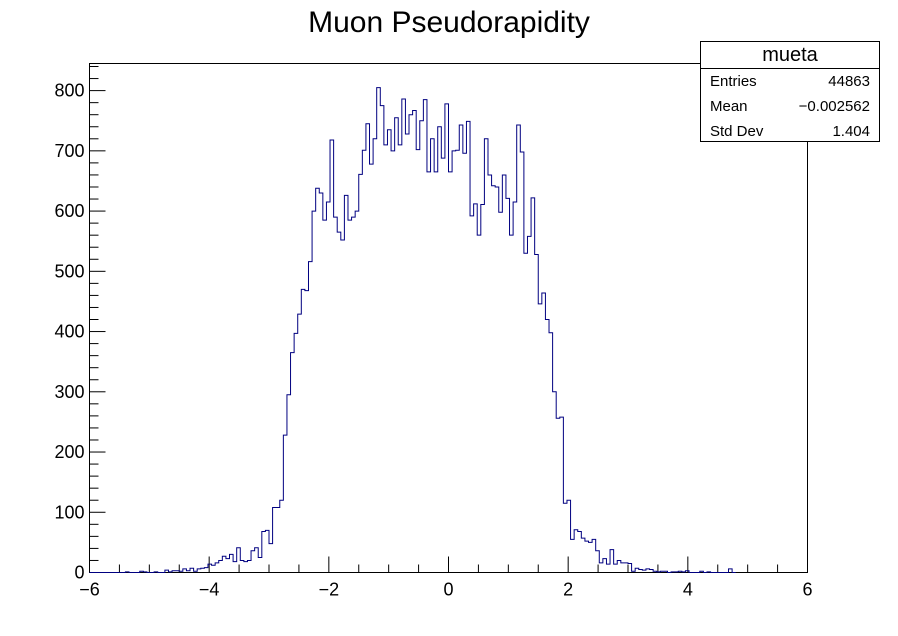 The image size is (898, 636). What do you see at coordinates (329, 590) in the screenshot?
I see `x-tick-label: −2` at bounding box center [329, 590].